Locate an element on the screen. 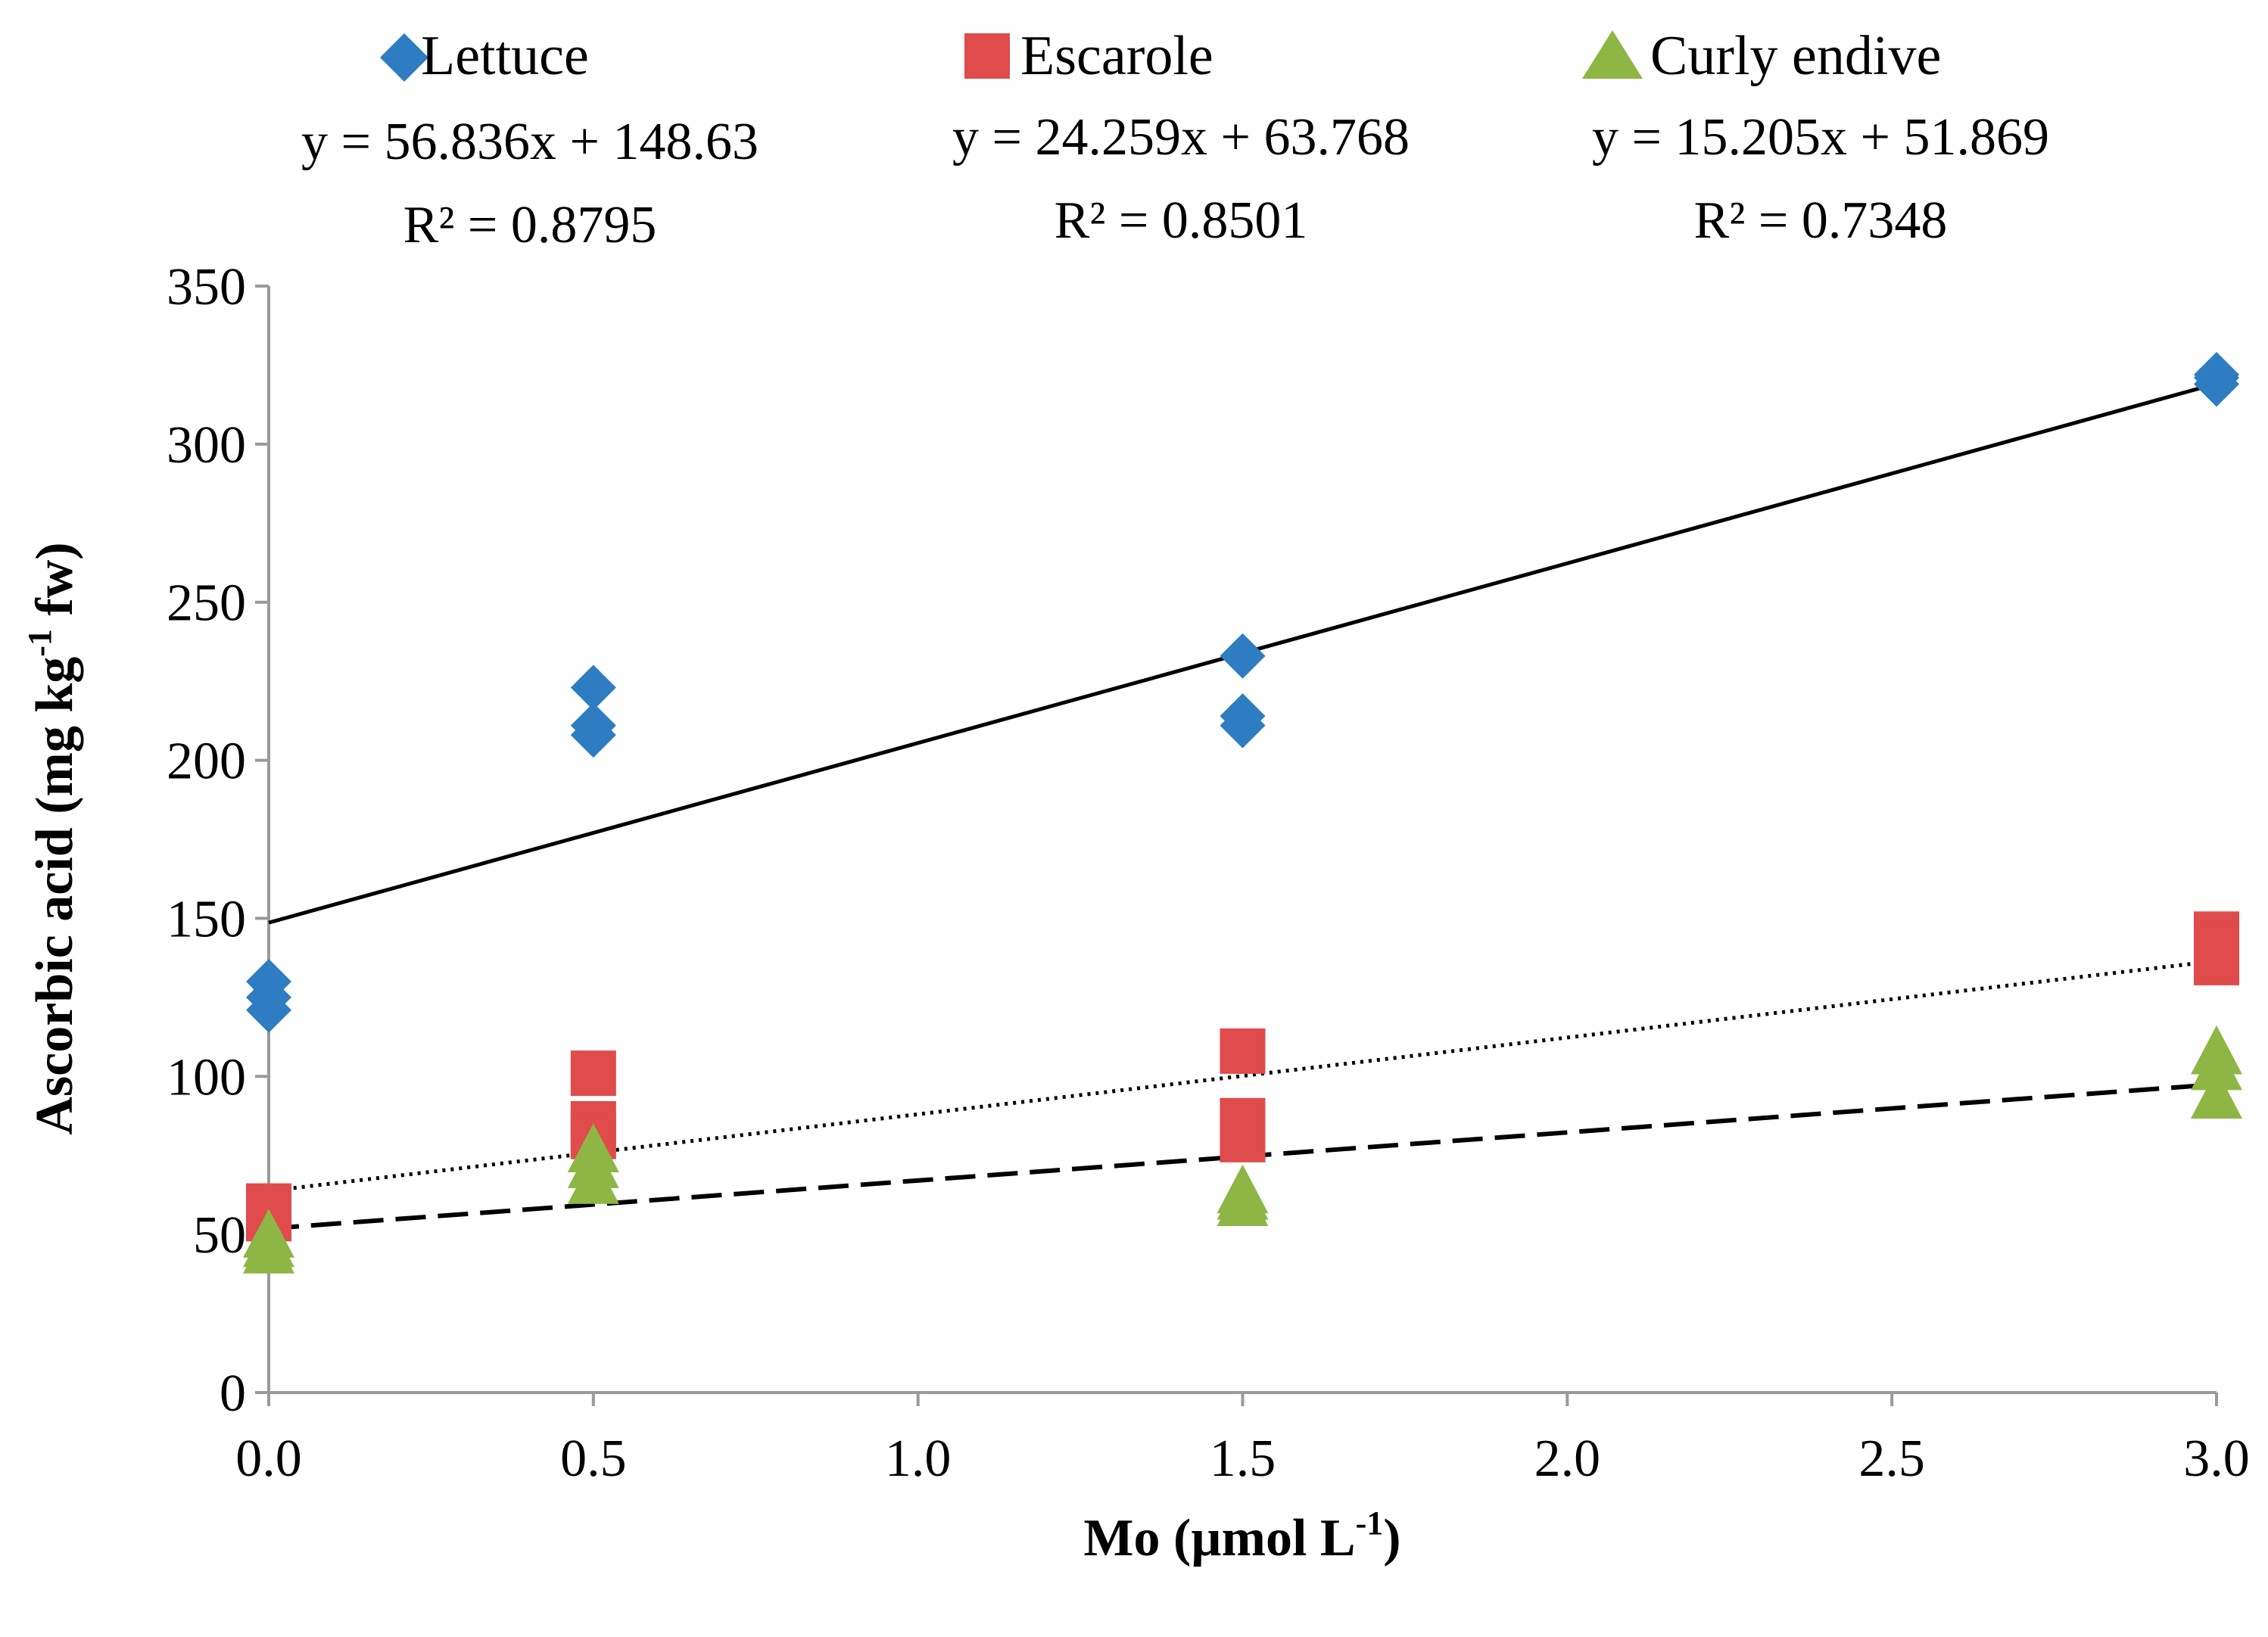 The image size is (2268, 1637). y-axis-title: Ascorbic acid (mg kg-1 fw) is located at coordinates (53, 838).